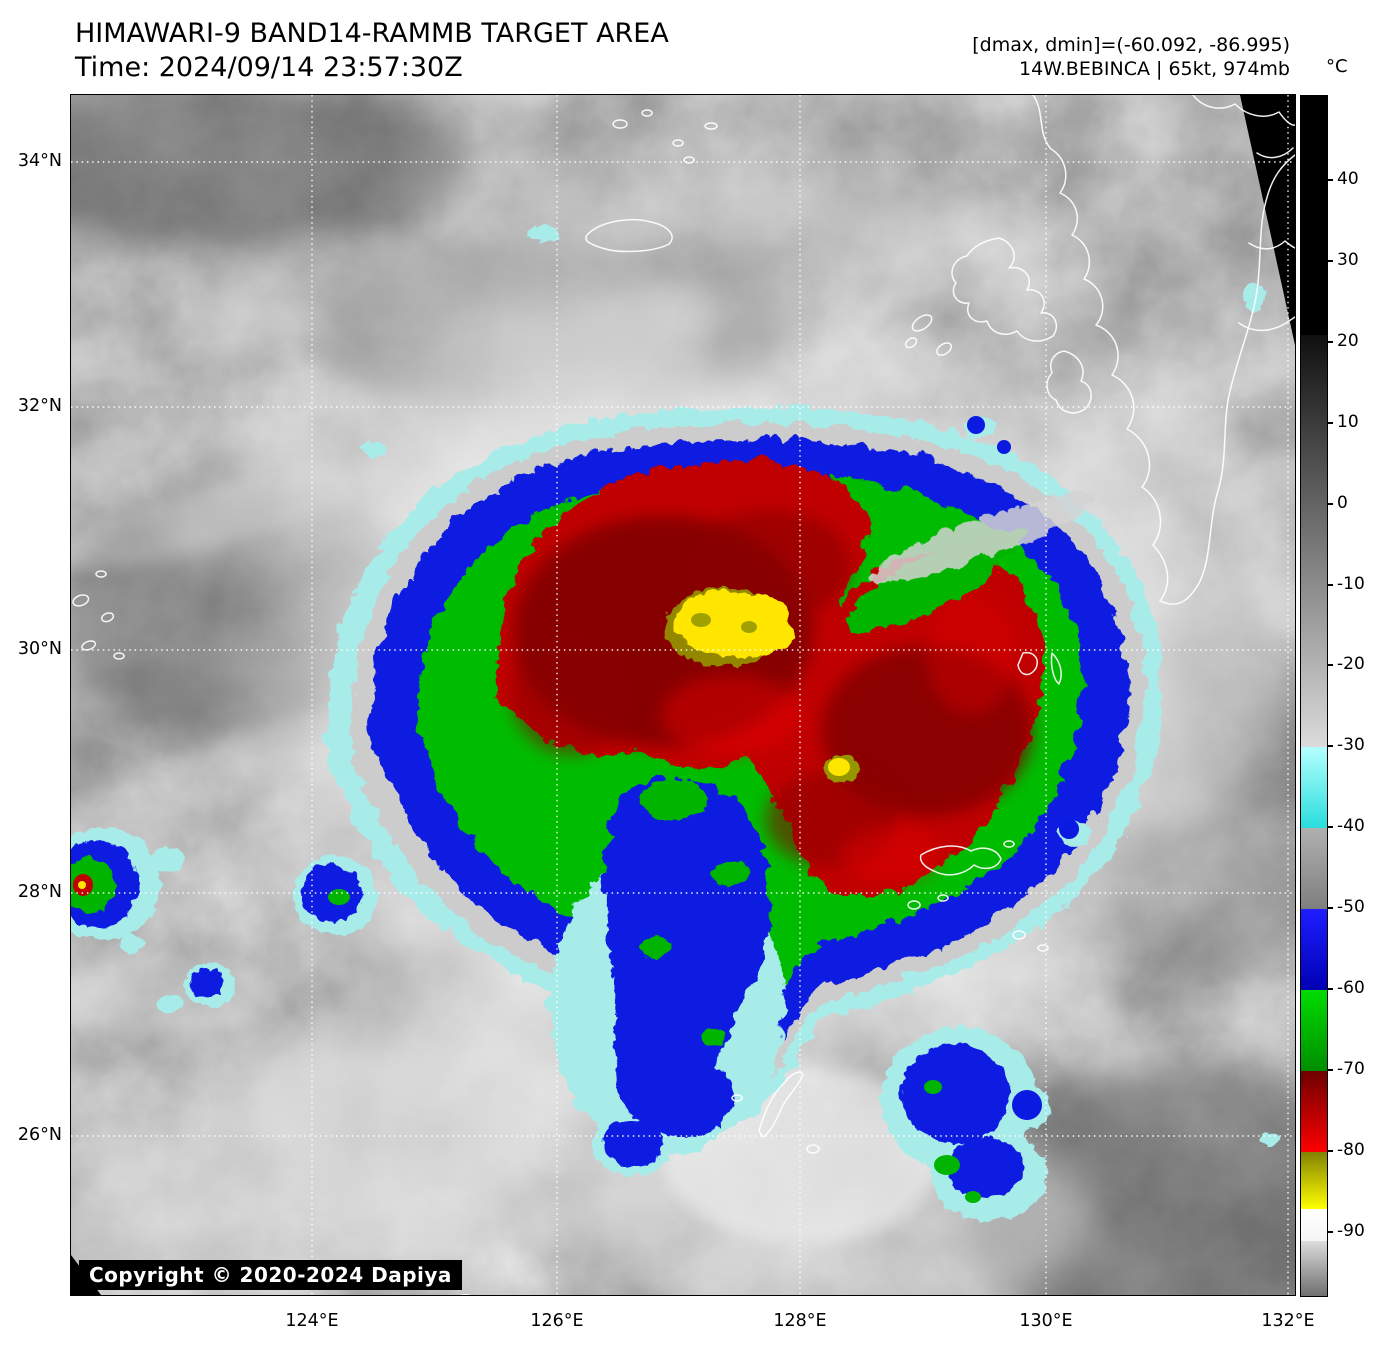 The width and height of the screenshot is (1390, 1359). I want to click on colorbar-unit-label: °C, so click(1337, 66).